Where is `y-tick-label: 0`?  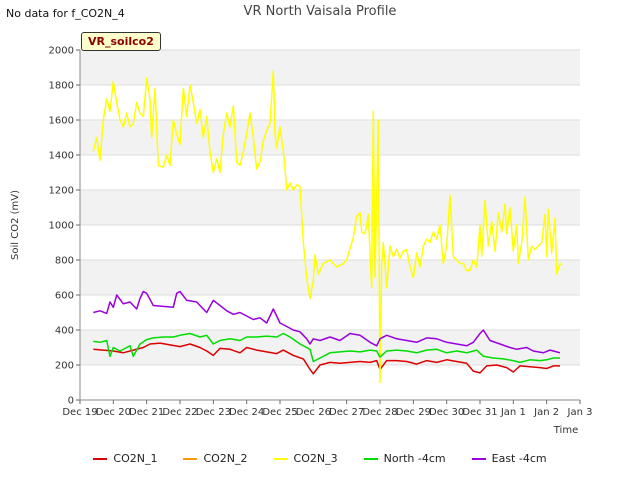
y-tick-label: 0 is located at coordinates (71, 401).